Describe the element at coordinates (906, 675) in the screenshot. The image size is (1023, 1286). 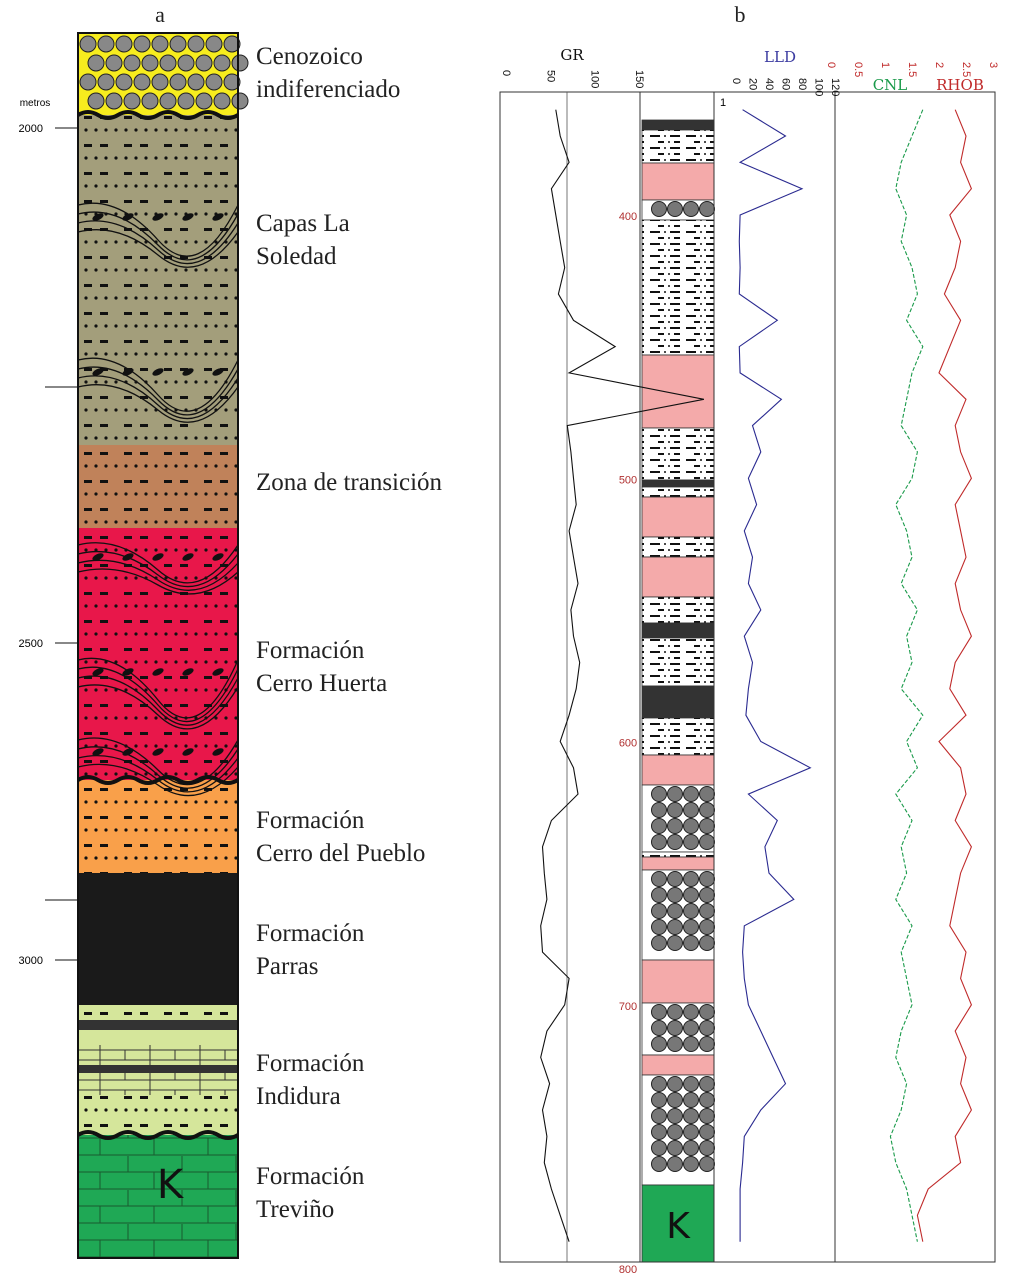
I see `cnl-curve` at that location.